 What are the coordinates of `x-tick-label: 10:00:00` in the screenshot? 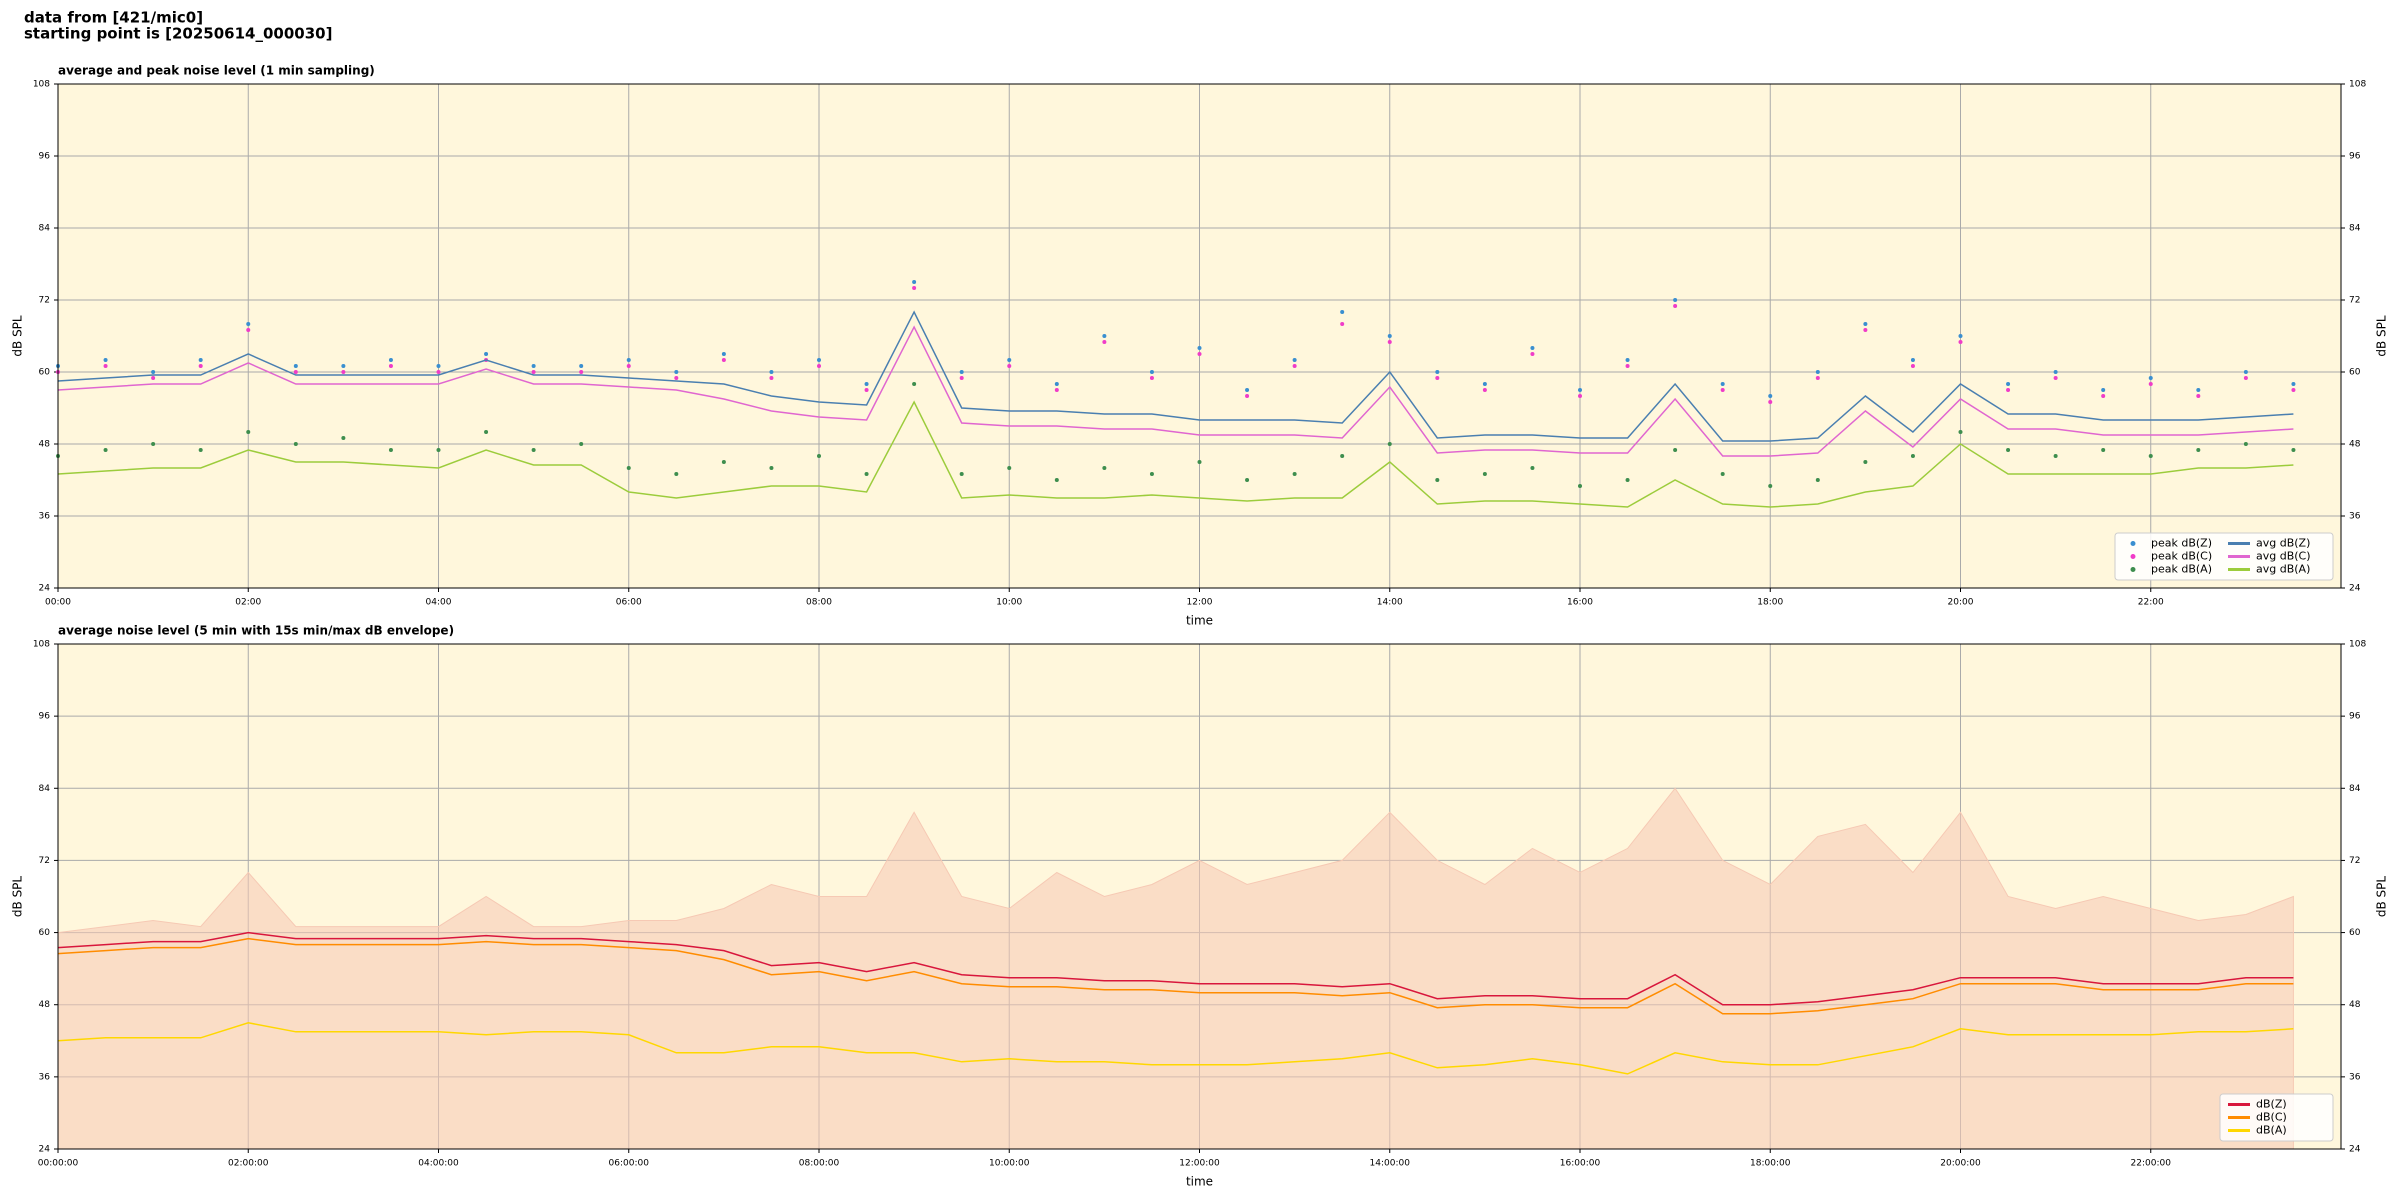 It's located at (1009, 1164).